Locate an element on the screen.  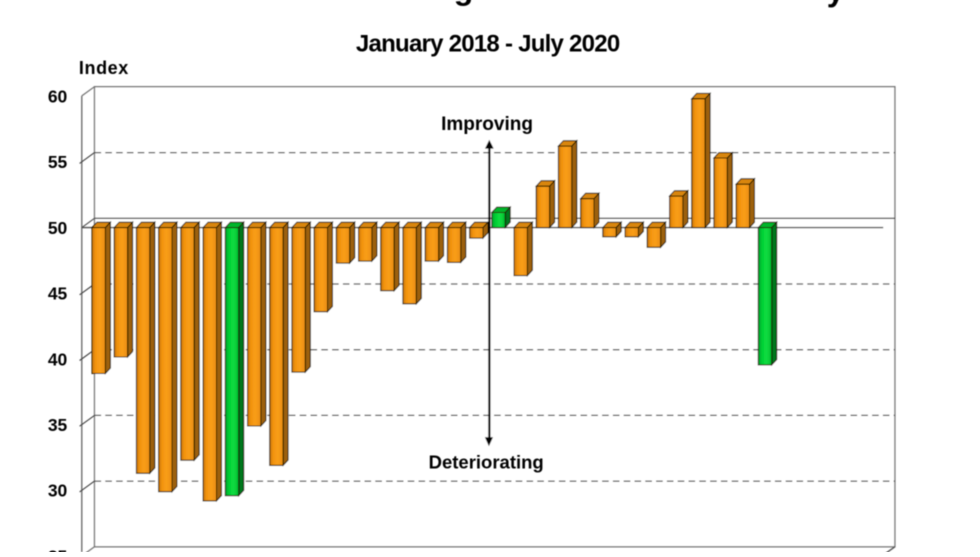
svg-text: Index is located at coordinates (104, 68).